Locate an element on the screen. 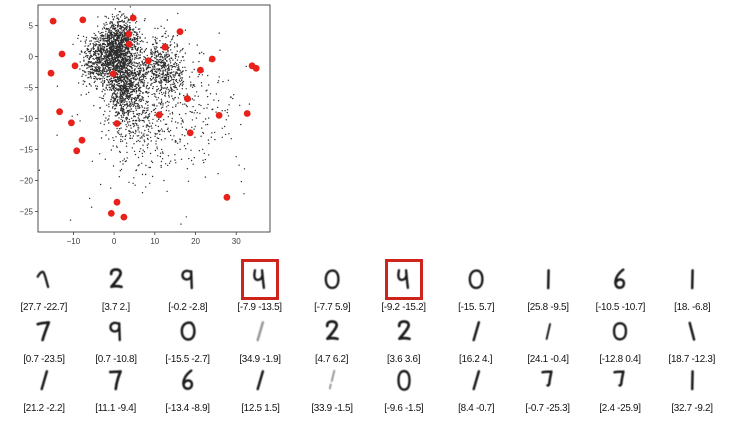 The image size is (750, 432). digit-cell: [11.1 -9.4] is located at coordinates (116, 387).